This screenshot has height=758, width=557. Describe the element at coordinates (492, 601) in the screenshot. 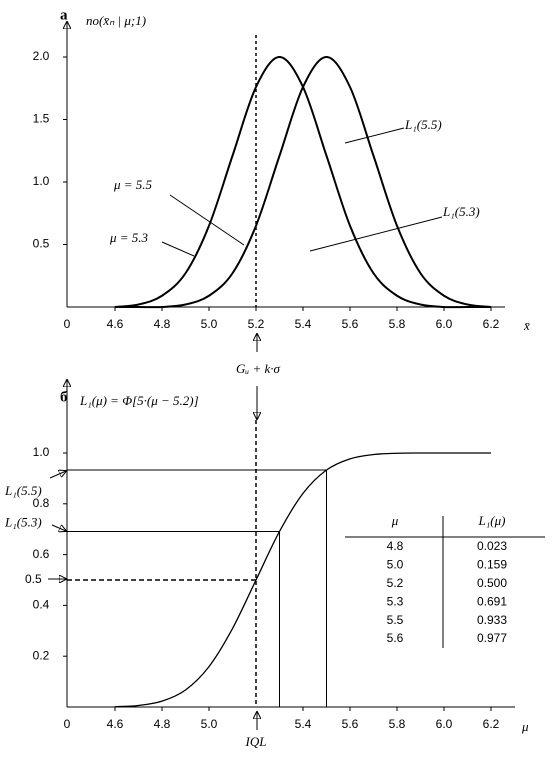

I see `table-cell: 0.691` at that location.